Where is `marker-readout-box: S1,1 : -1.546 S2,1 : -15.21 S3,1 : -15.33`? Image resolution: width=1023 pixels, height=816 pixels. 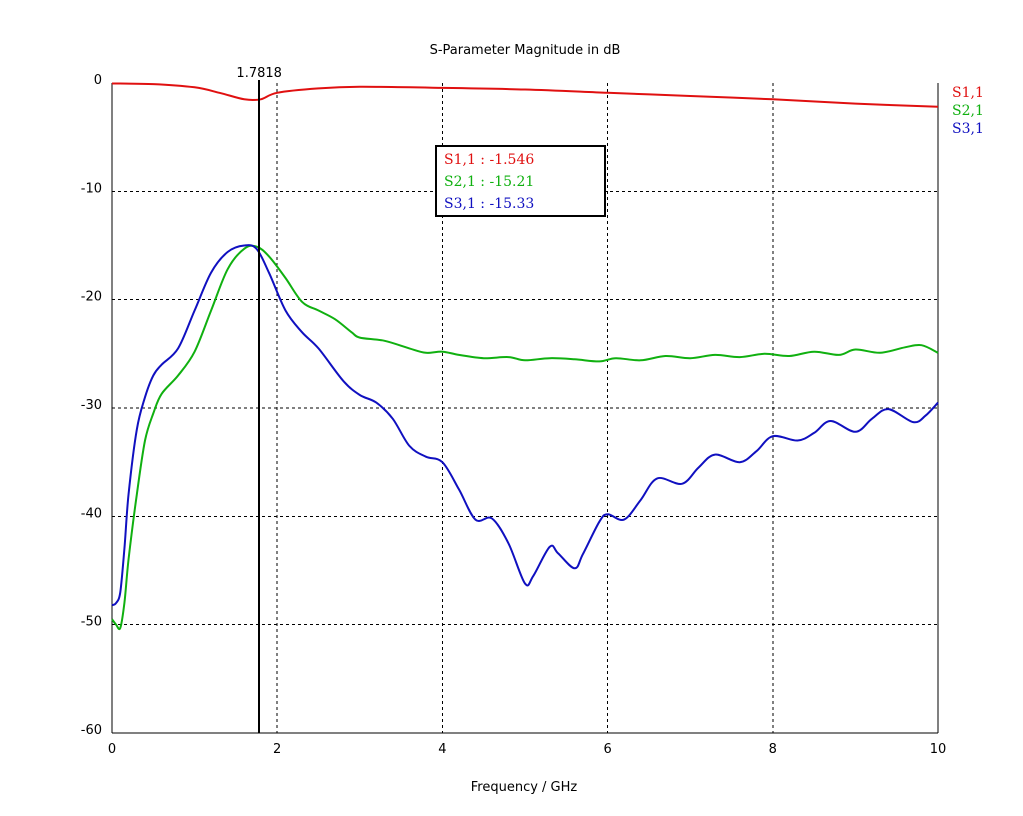 marker-readout-box: S1,1 : -1.546 S2,1 : -15.21 S3,1 : -15.33 is located at coordinates (520, 181).